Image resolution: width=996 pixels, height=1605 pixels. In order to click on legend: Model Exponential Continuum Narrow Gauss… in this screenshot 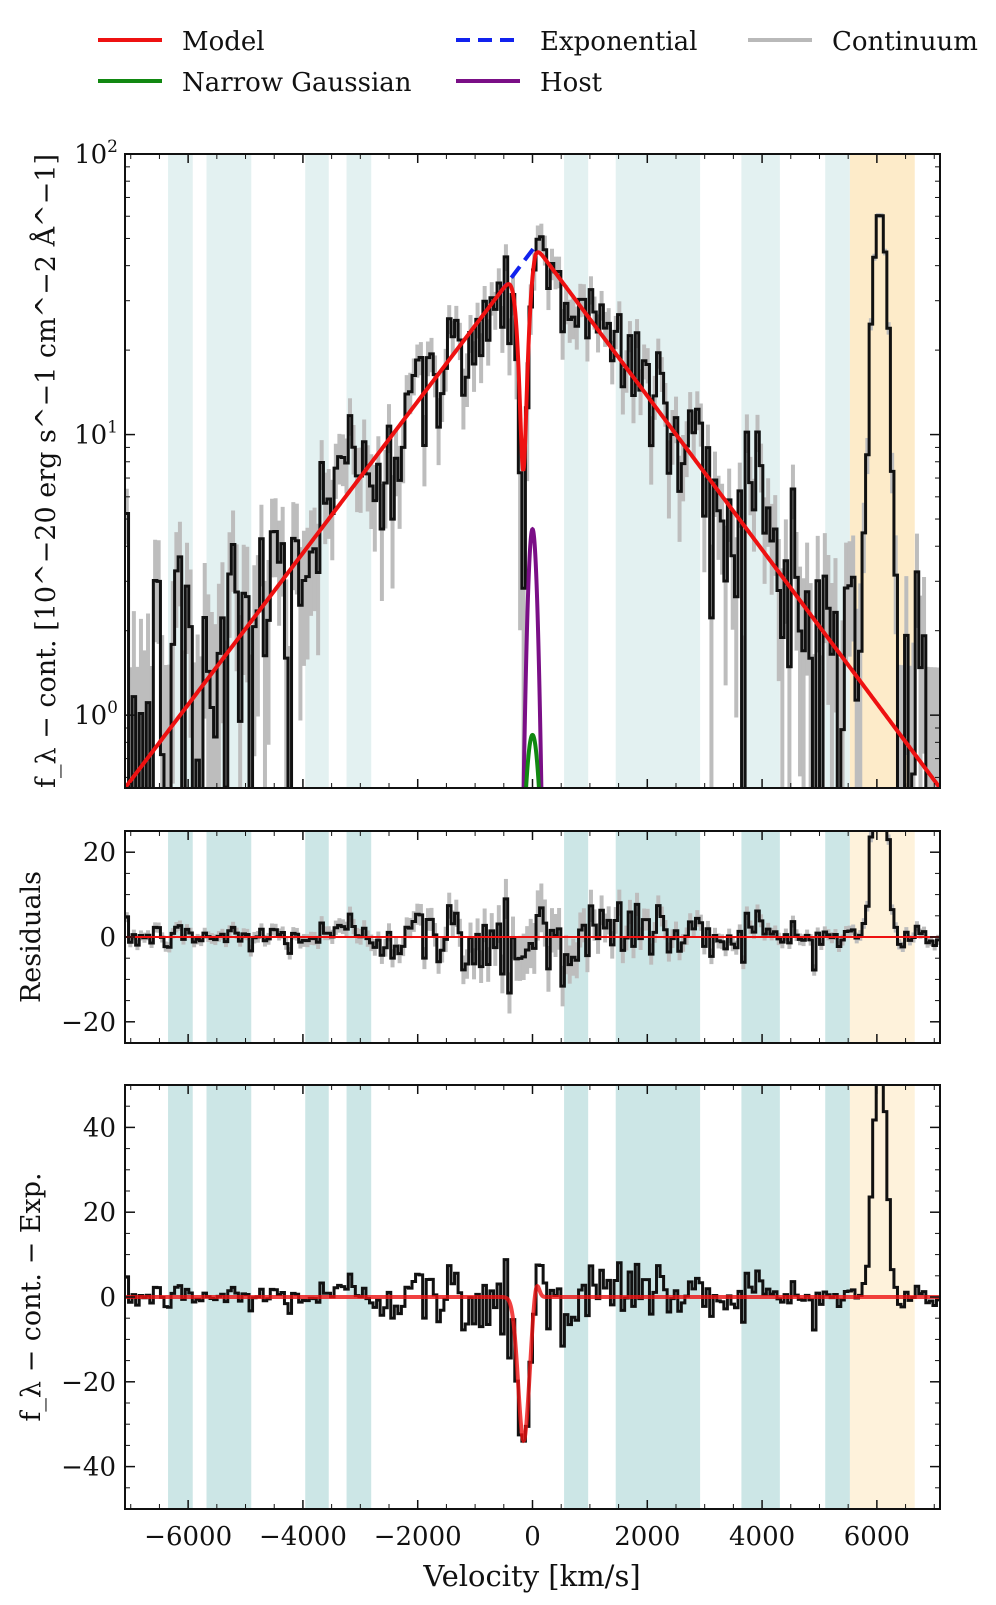, I will do `click(538, 62)`.